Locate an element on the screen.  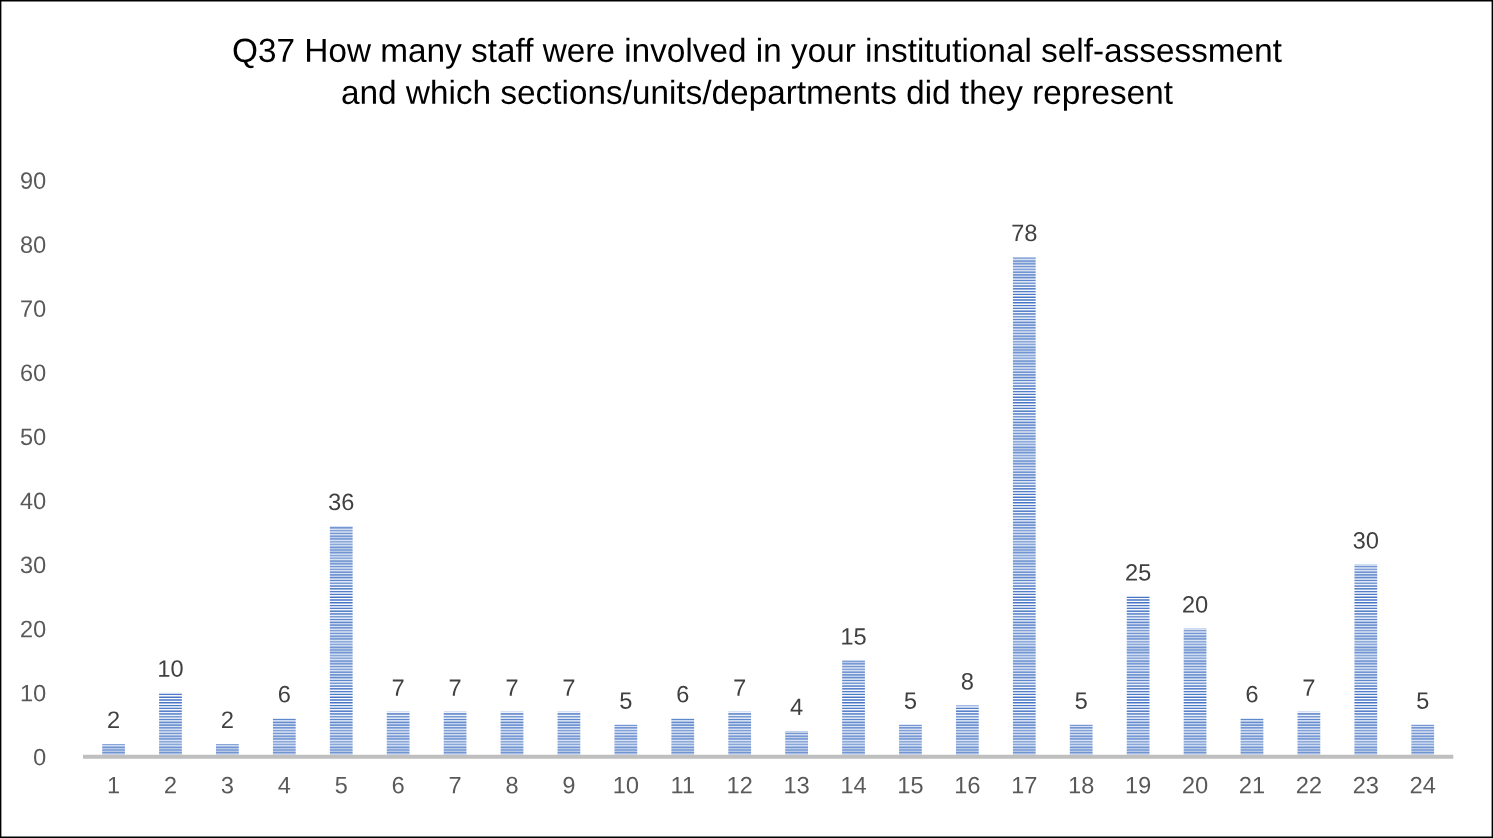
x-tick-label: 20 is located at coordinates (1195, 785).